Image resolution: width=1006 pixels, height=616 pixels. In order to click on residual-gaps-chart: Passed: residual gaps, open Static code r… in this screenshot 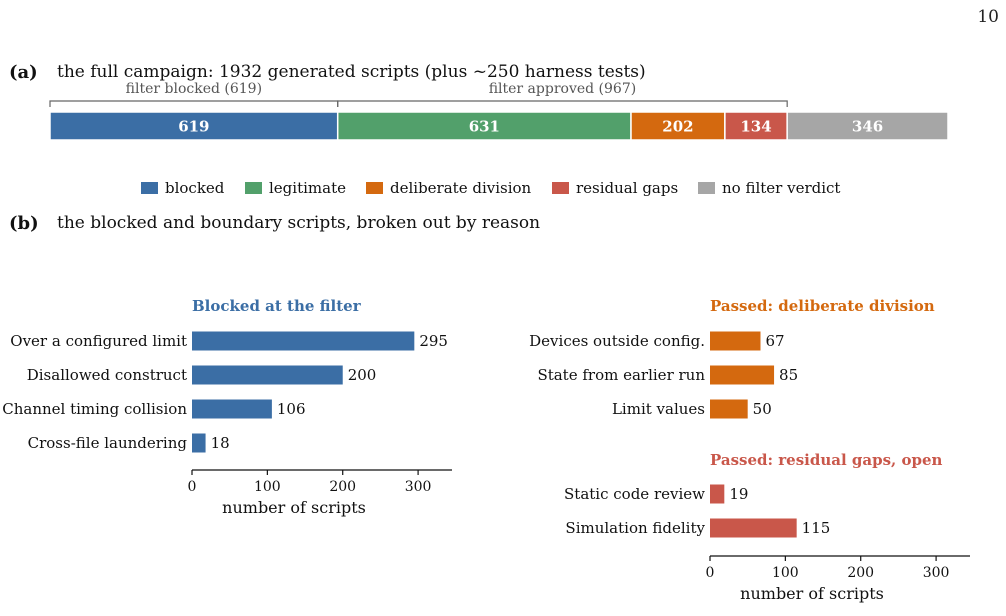, I will do `click(767, 527)`.